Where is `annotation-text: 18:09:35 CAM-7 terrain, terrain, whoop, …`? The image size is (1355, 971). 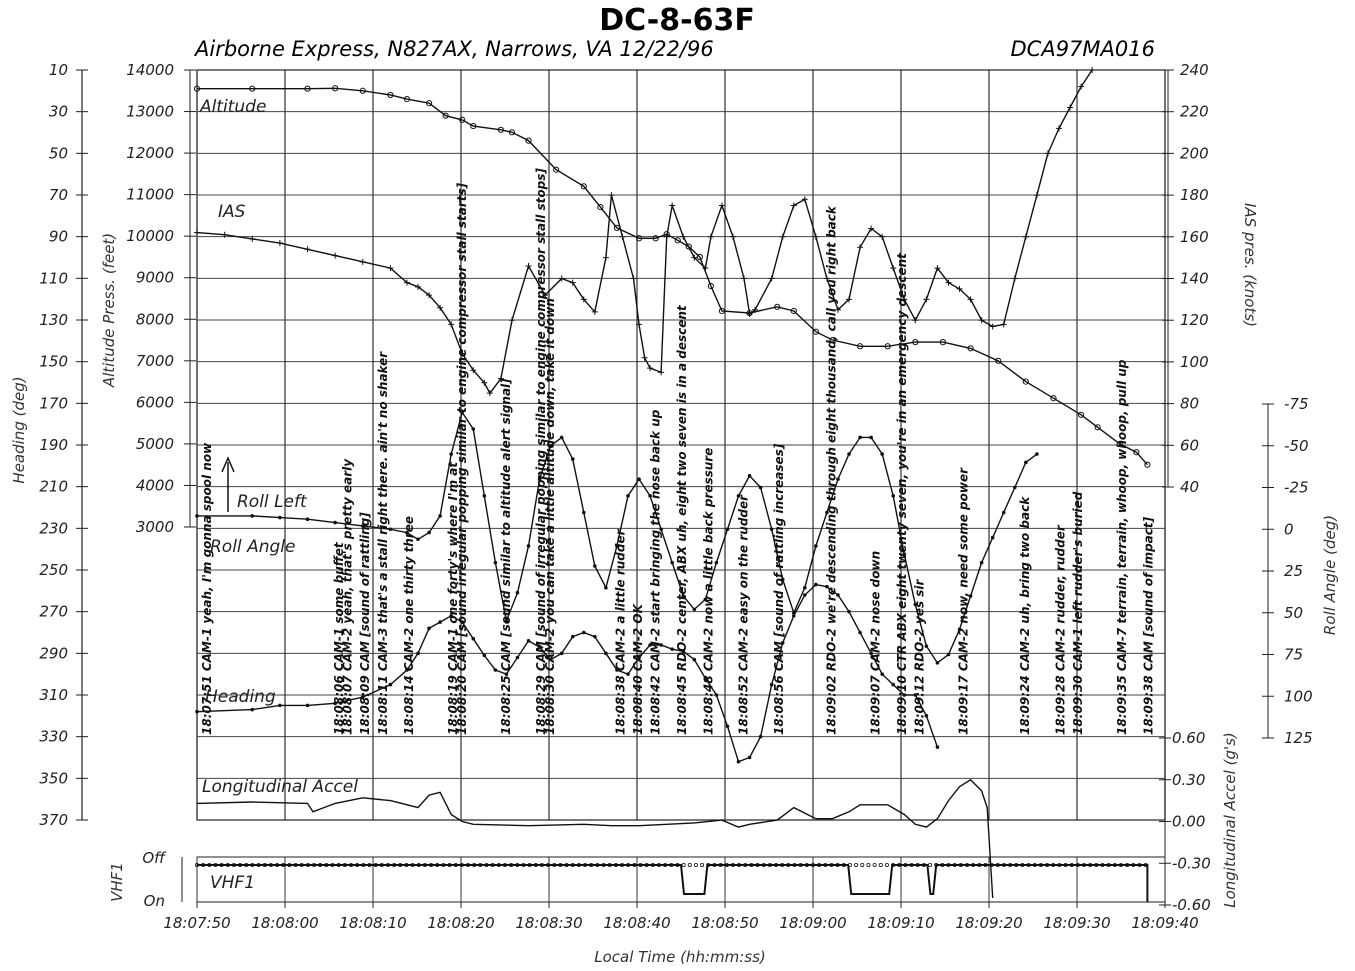 annotation-text: 18:09:35 CAM-7 terrain, terrain, whoop, … is located at coordinates (1122, 547).